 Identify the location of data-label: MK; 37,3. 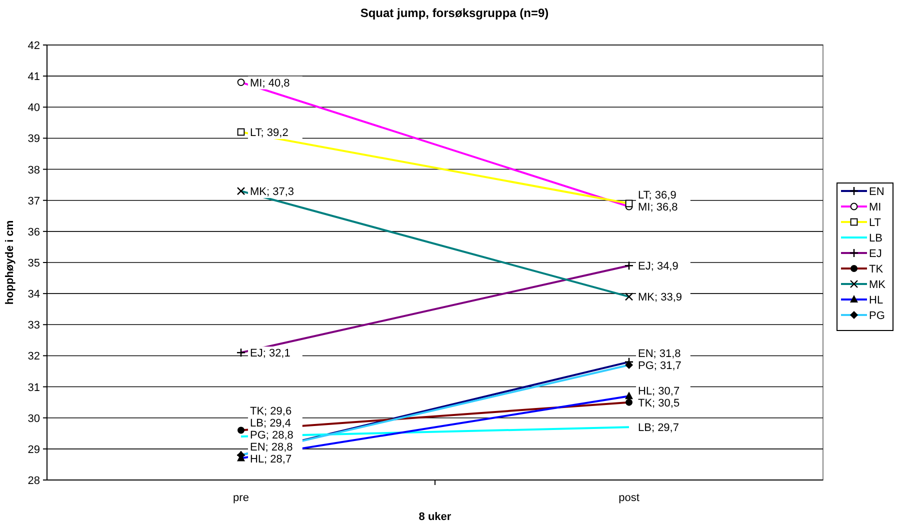
(272, 192).